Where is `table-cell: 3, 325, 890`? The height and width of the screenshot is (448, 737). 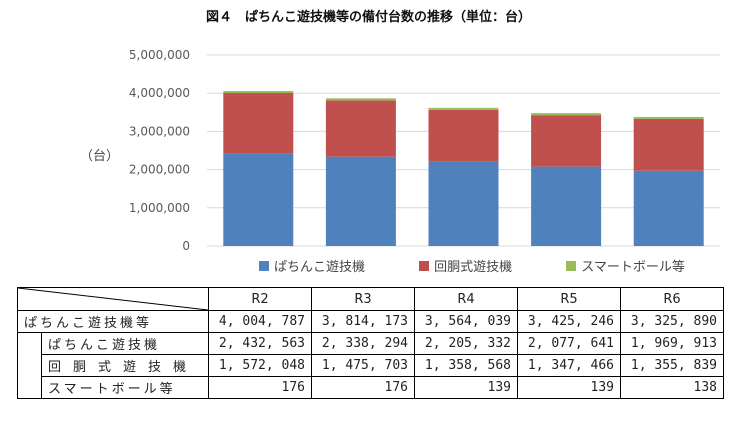
table-cell: 3, 325, 890 is located at coordinates (672, 321).